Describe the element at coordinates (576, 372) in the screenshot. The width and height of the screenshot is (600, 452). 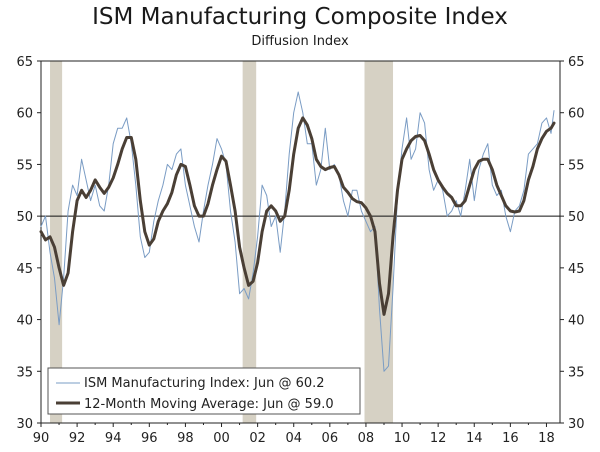
I see `y-tick-label-right: 35` at that location.